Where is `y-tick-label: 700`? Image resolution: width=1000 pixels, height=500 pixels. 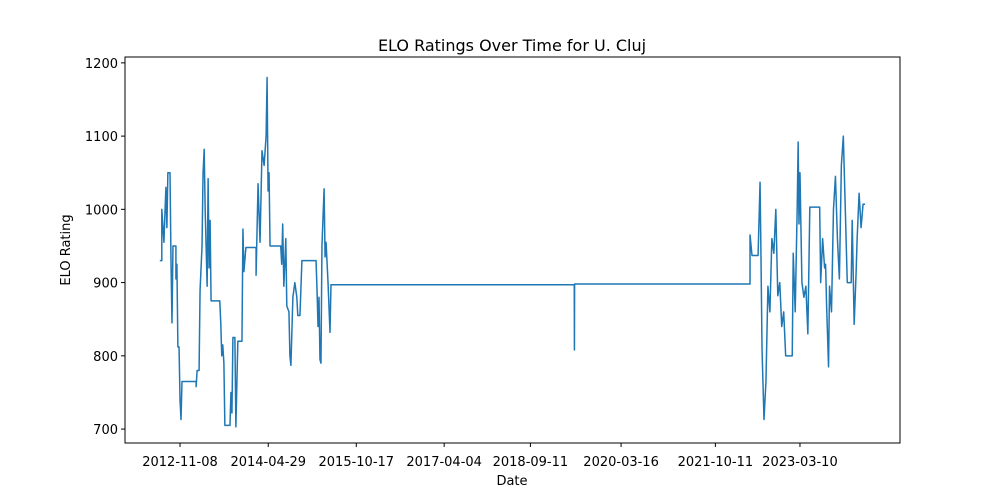 y-tick-label: 700 is located at coordinates (105, 430).